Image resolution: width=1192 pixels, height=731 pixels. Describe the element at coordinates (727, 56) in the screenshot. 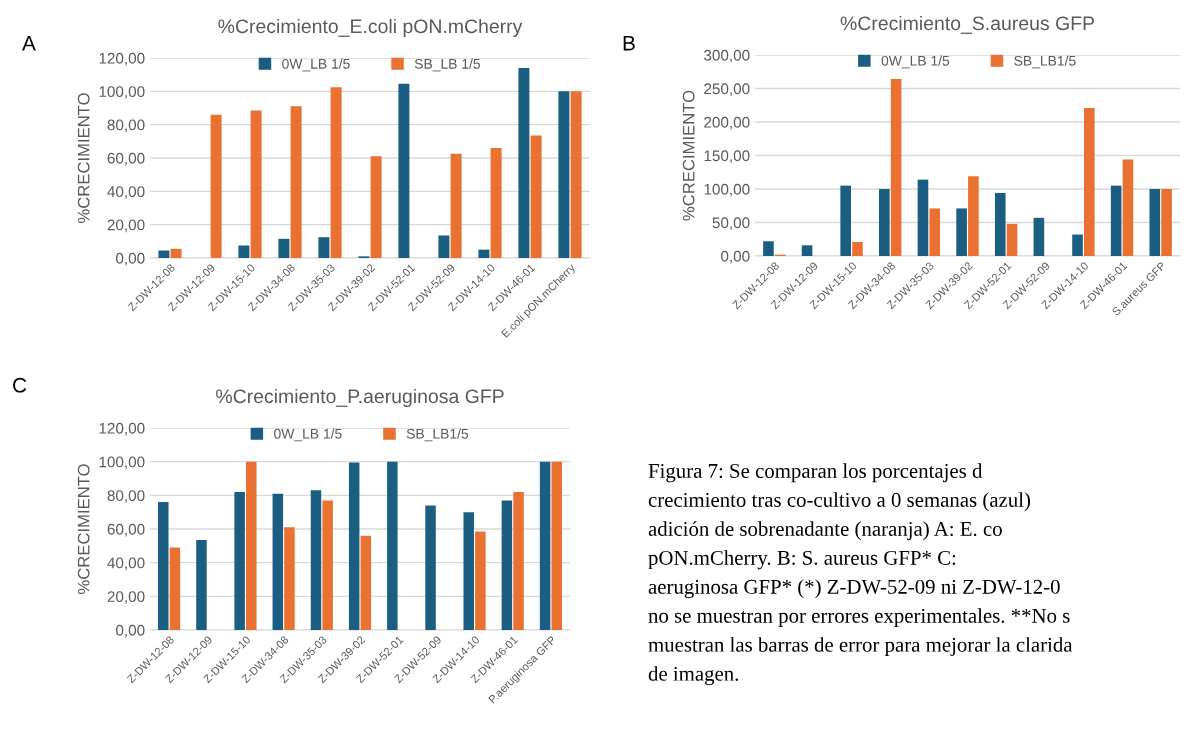

I see `y-tick-label: 300,00` at that location.